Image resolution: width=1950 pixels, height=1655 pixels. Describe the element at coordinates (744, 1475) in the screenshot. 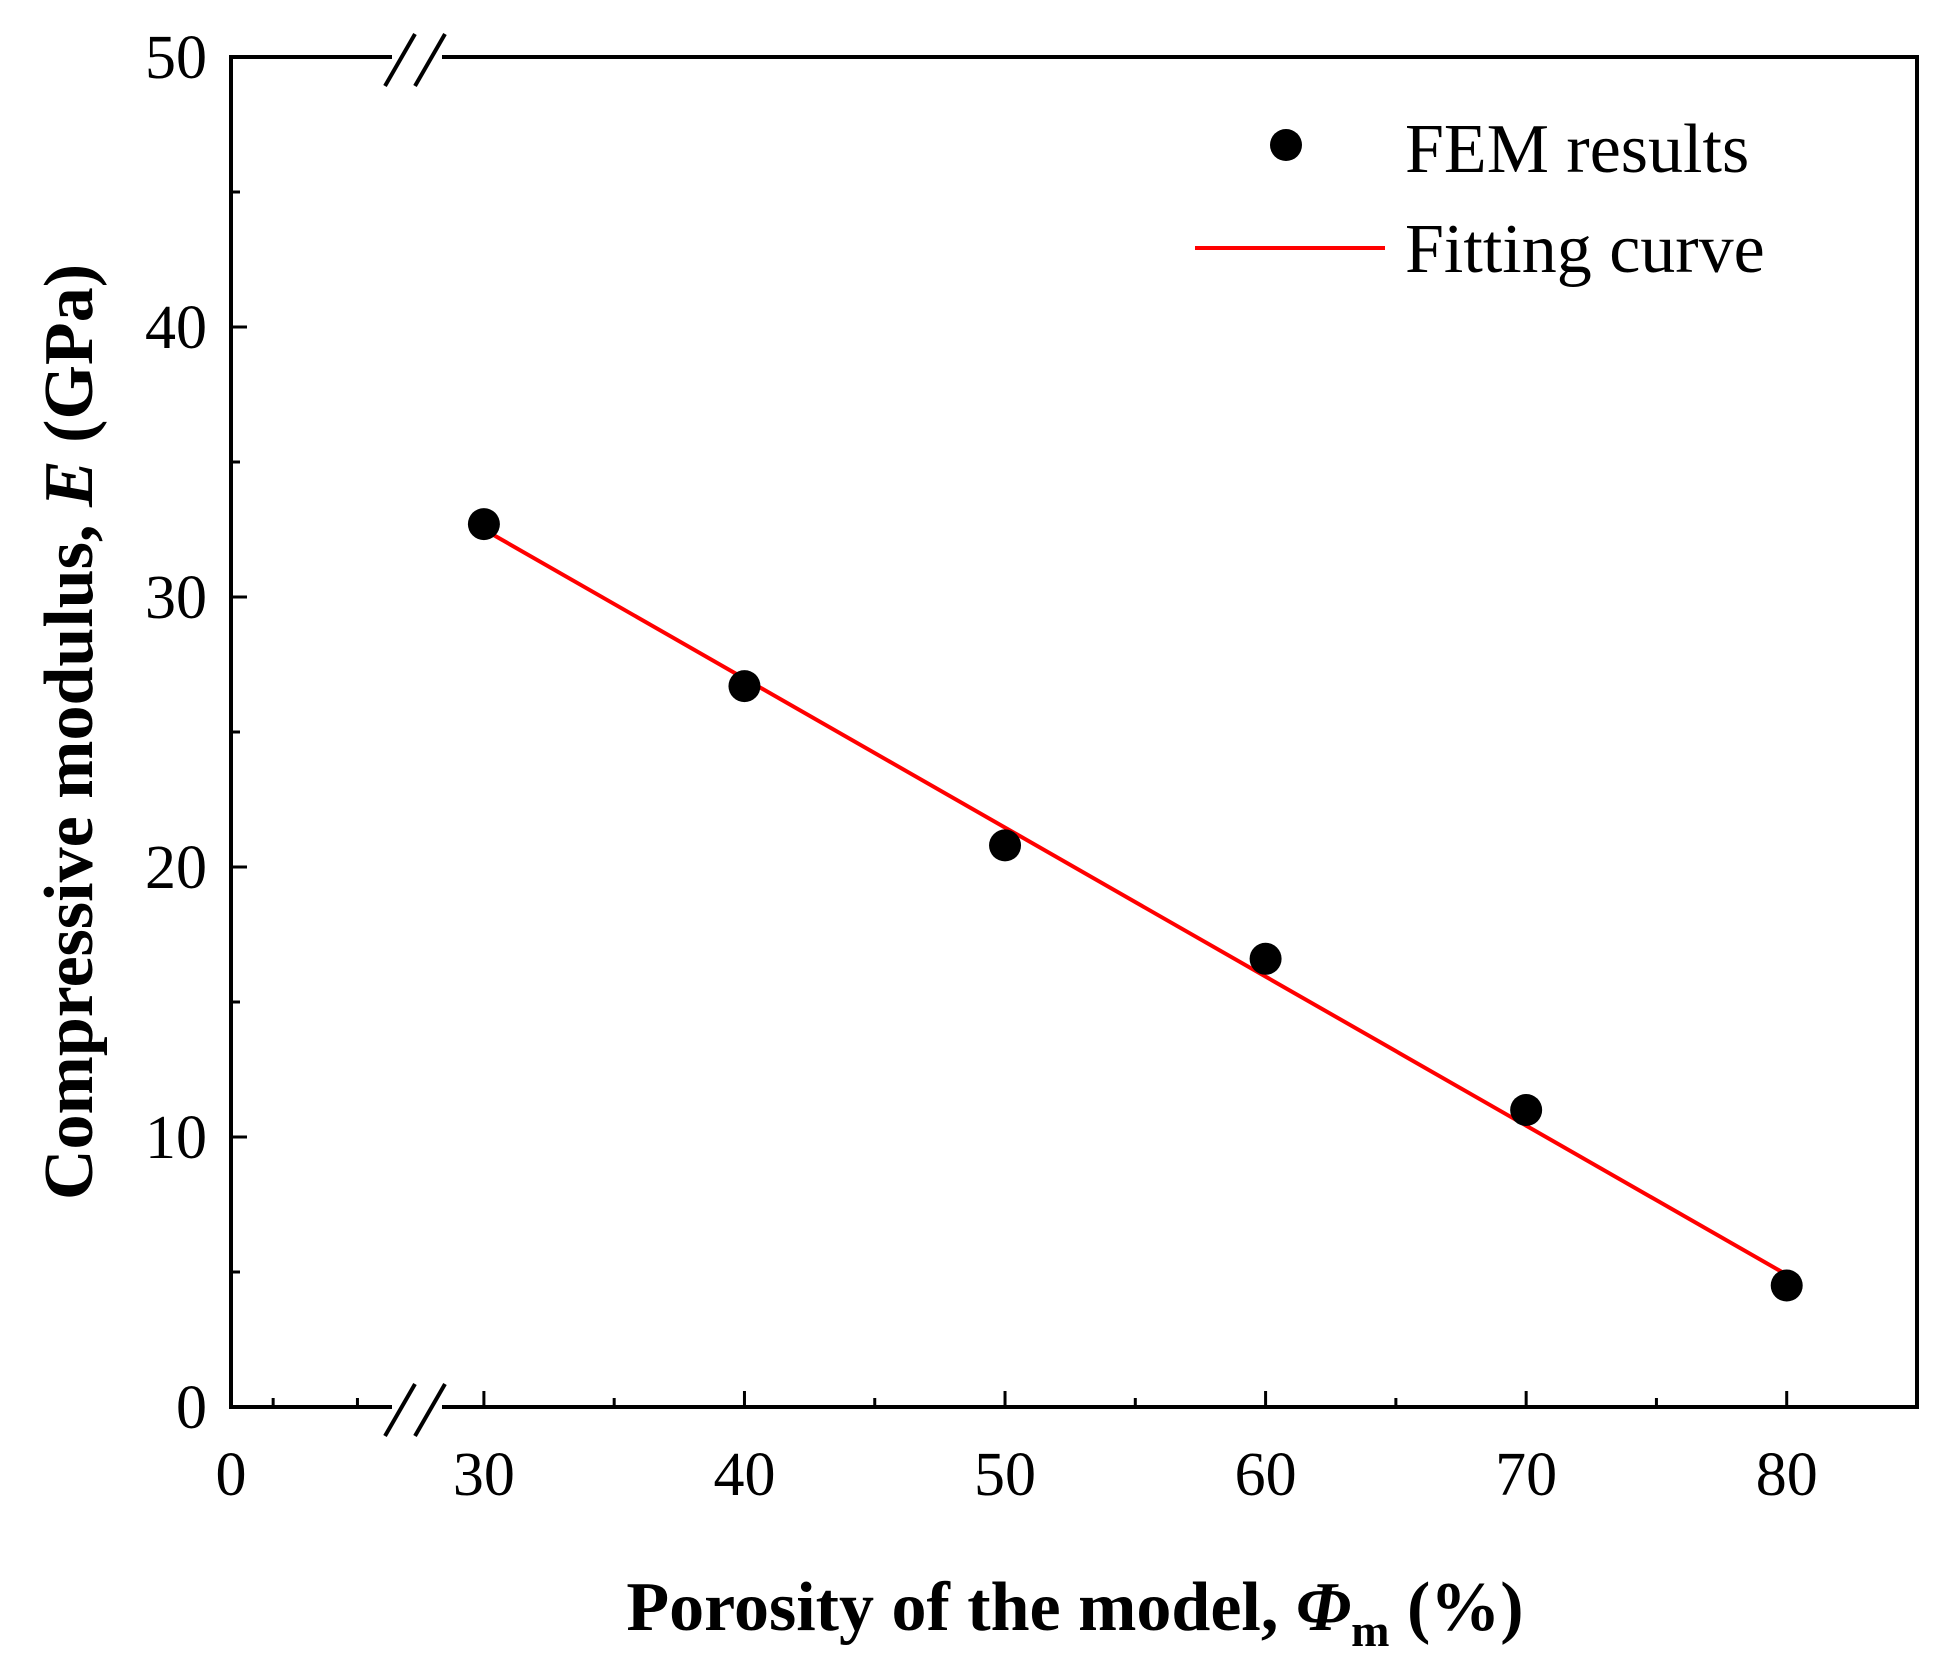

I see `x-tick-label: 40` at that location.